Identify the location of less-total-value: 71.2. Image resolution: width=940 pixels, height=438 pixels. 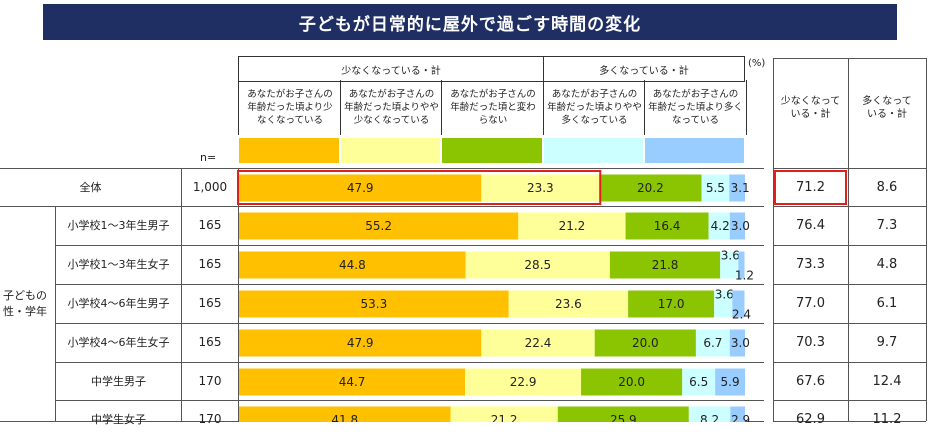
(810, 187).